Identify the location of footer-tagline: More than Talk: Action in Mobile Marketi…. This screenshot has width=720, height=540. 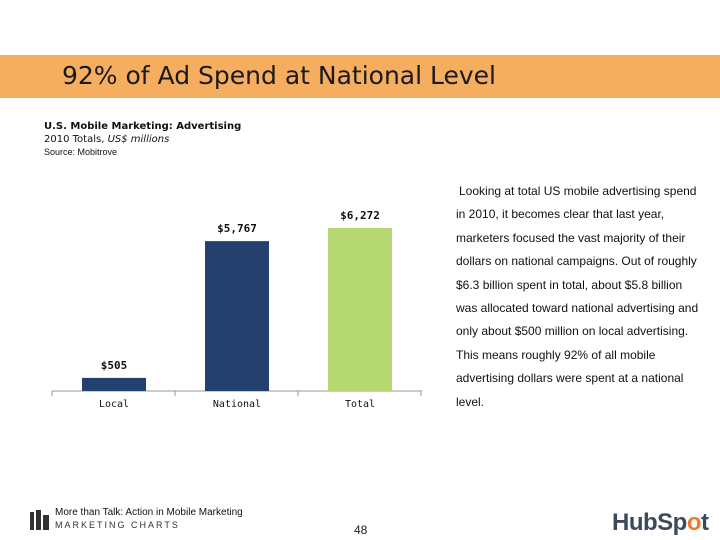
(149, 512).